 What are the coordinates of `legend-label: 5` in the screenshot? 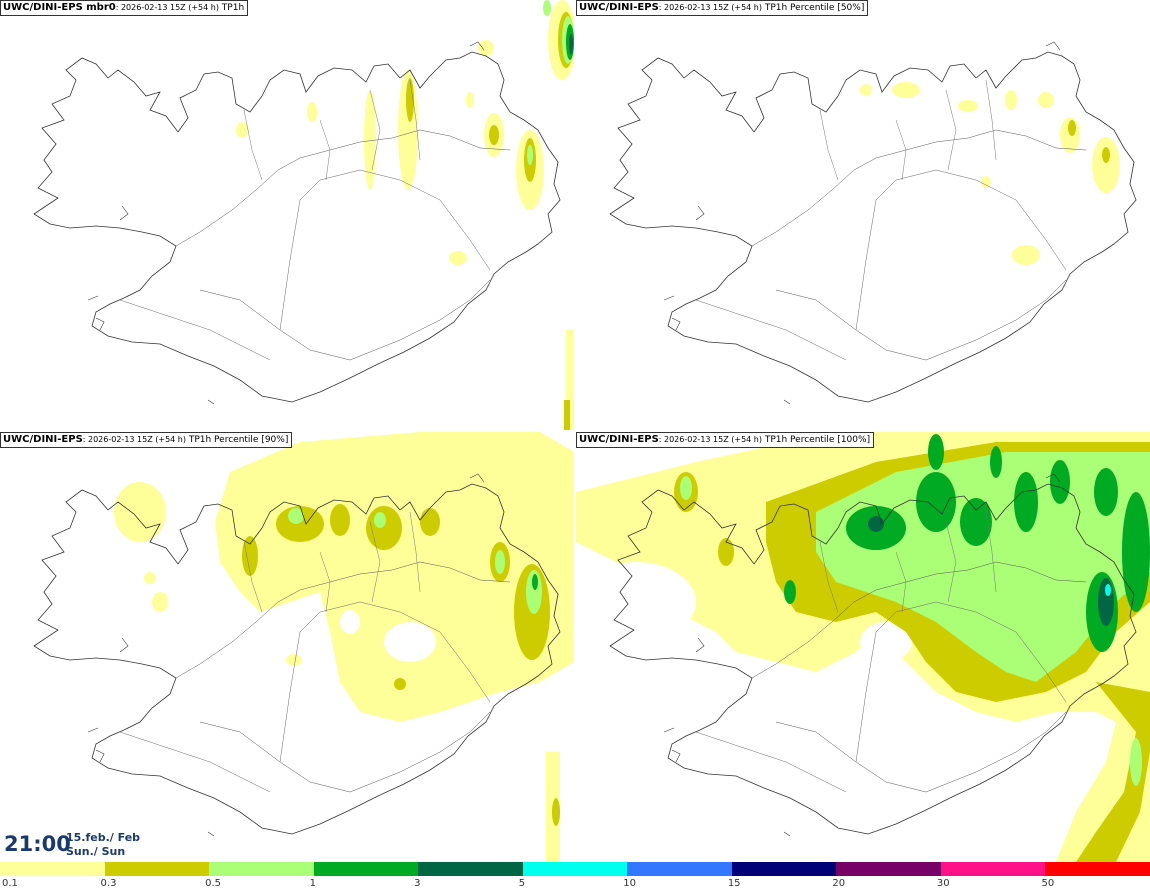 It's located at (522, 883).